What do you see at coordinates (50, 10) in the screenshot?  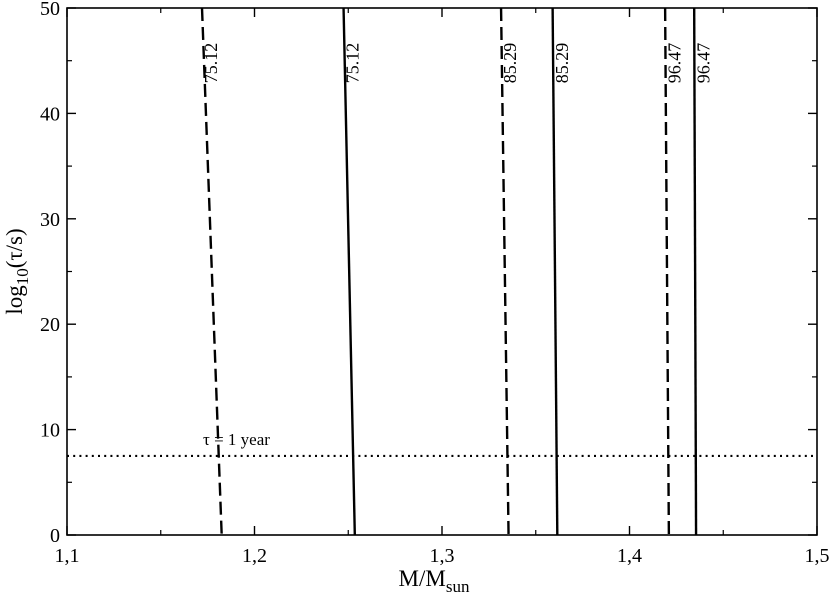 I see `y-tick-label: 50` at bounding box center [50, 10].